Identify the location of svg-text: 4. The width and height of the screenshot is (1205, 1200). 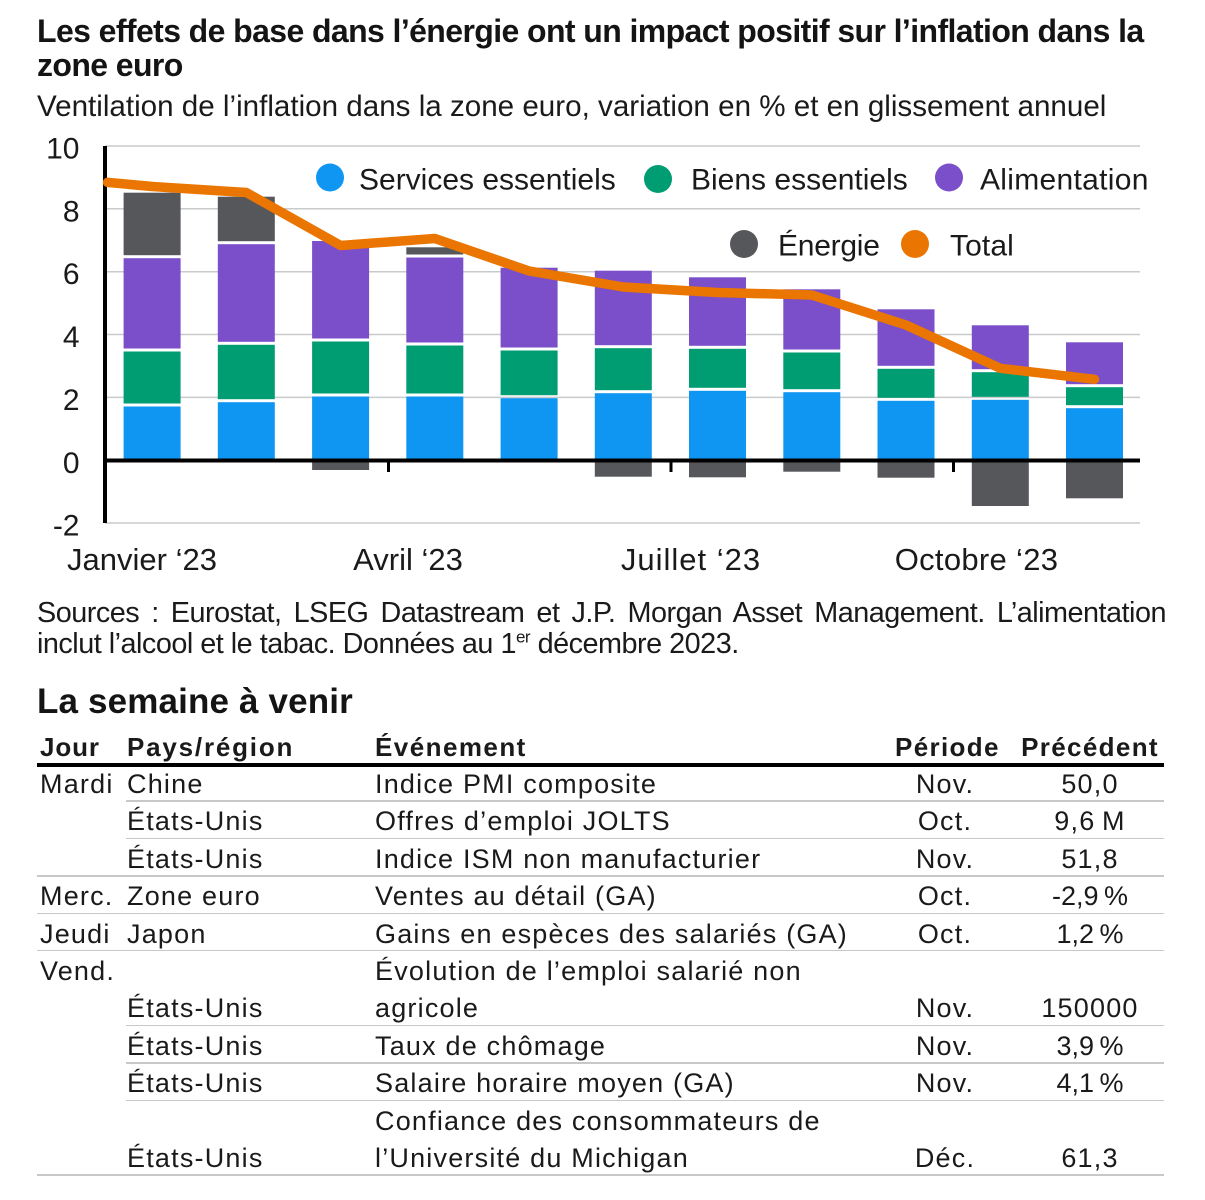
(71, 337).